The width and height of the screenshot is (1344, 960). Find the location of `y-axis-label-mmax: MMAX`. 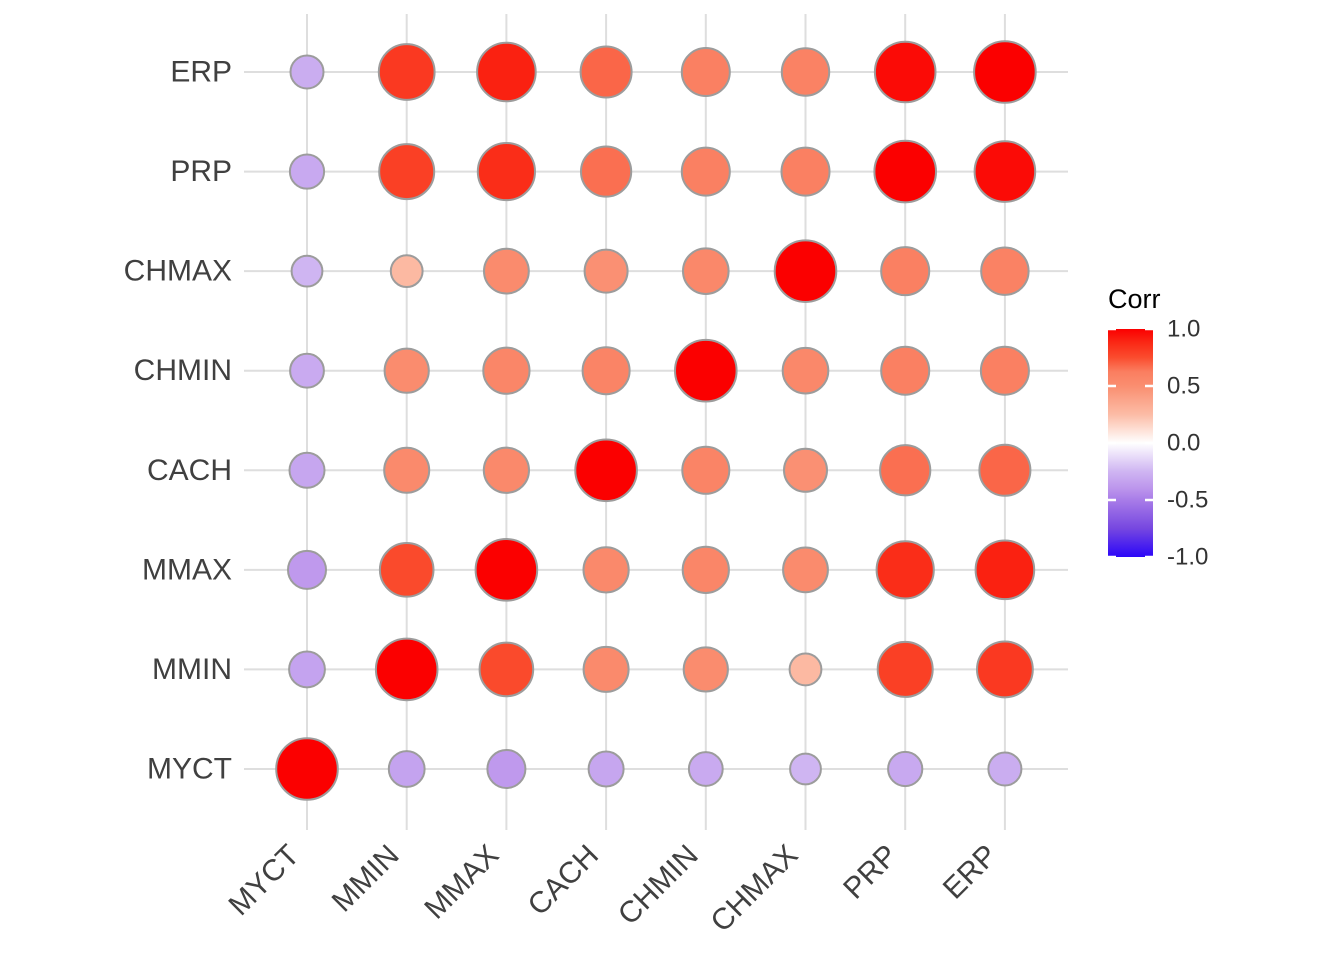

y-axis-label-mmax: MMAX is located at coordinates (187, 569).